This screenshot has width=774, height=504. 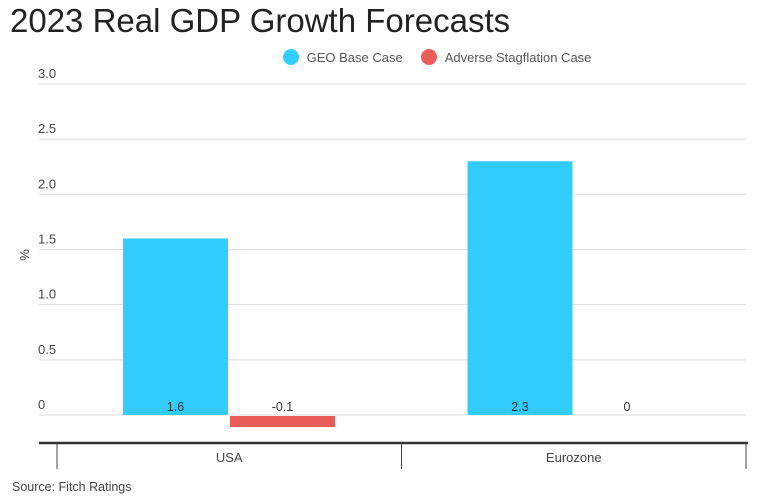 I want to click on legend-item-base: GEO Base Case, so click(x=342, y=57).